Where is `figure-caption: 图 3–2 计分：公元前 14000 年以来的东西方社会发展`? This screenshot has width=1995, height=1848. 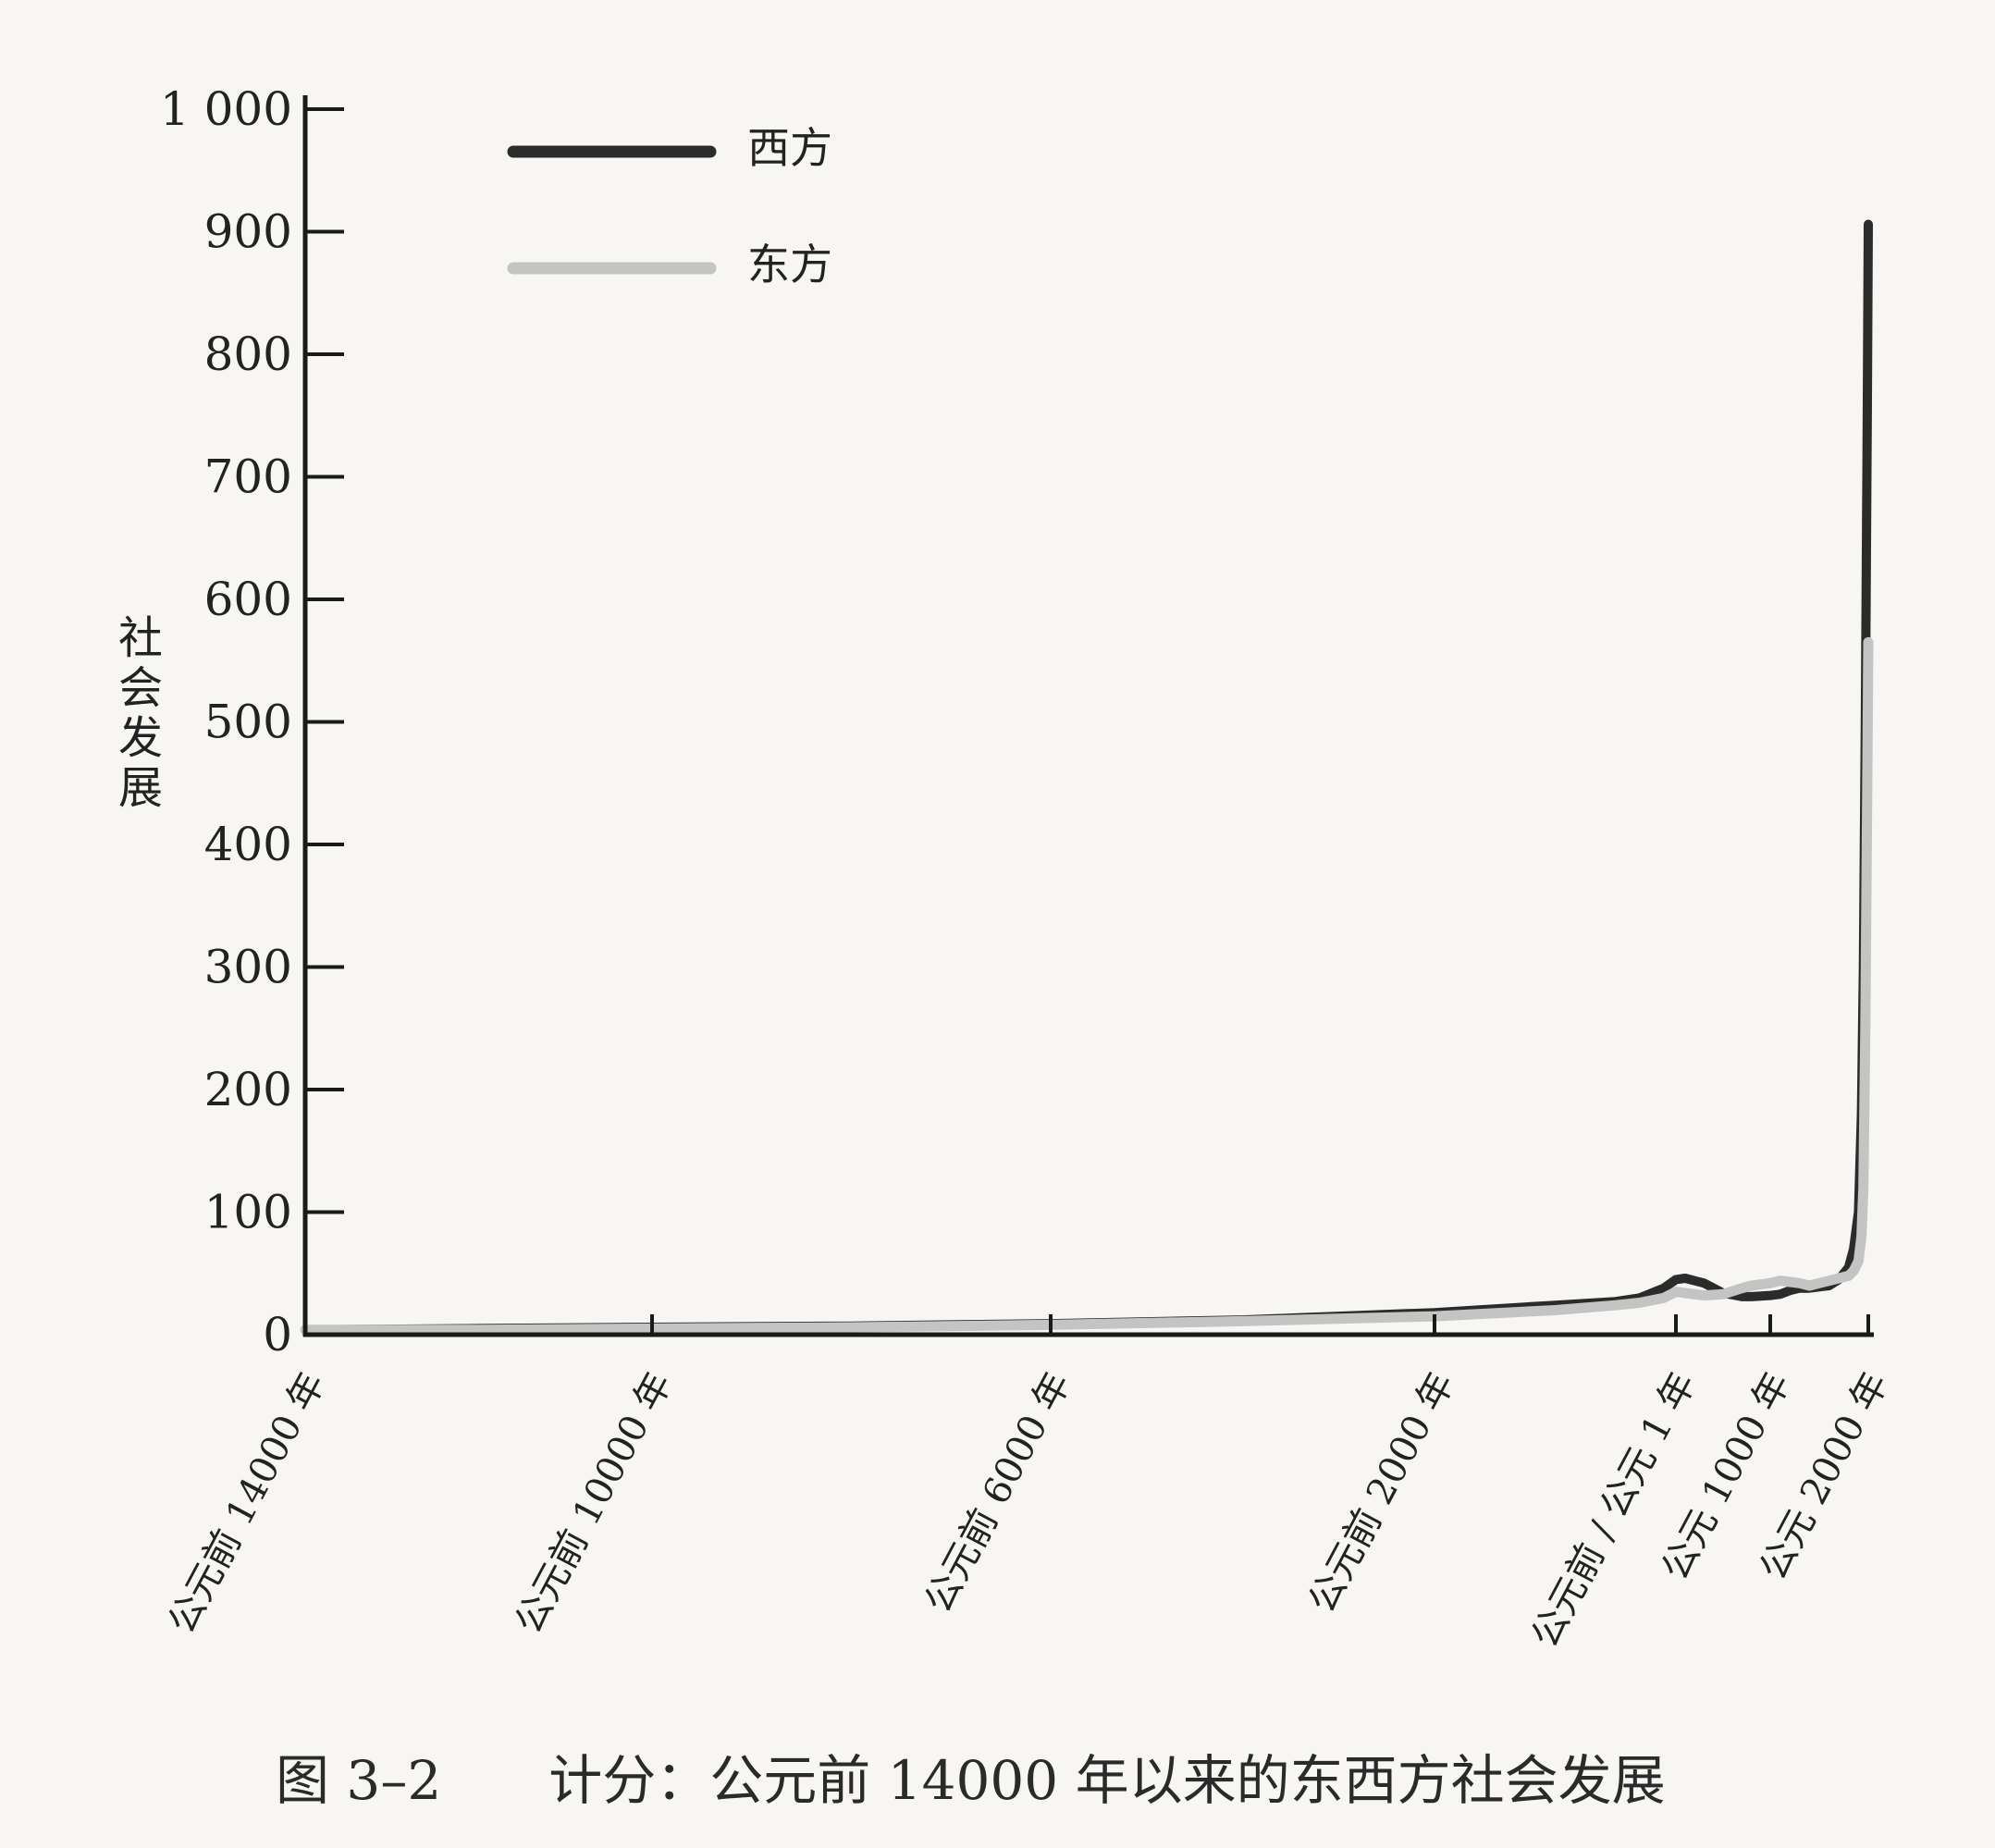 figure-caption: 图 3–2 计分：公元前 14000 年以来的东西方社会发展 is located at coordinates (971, 1781).